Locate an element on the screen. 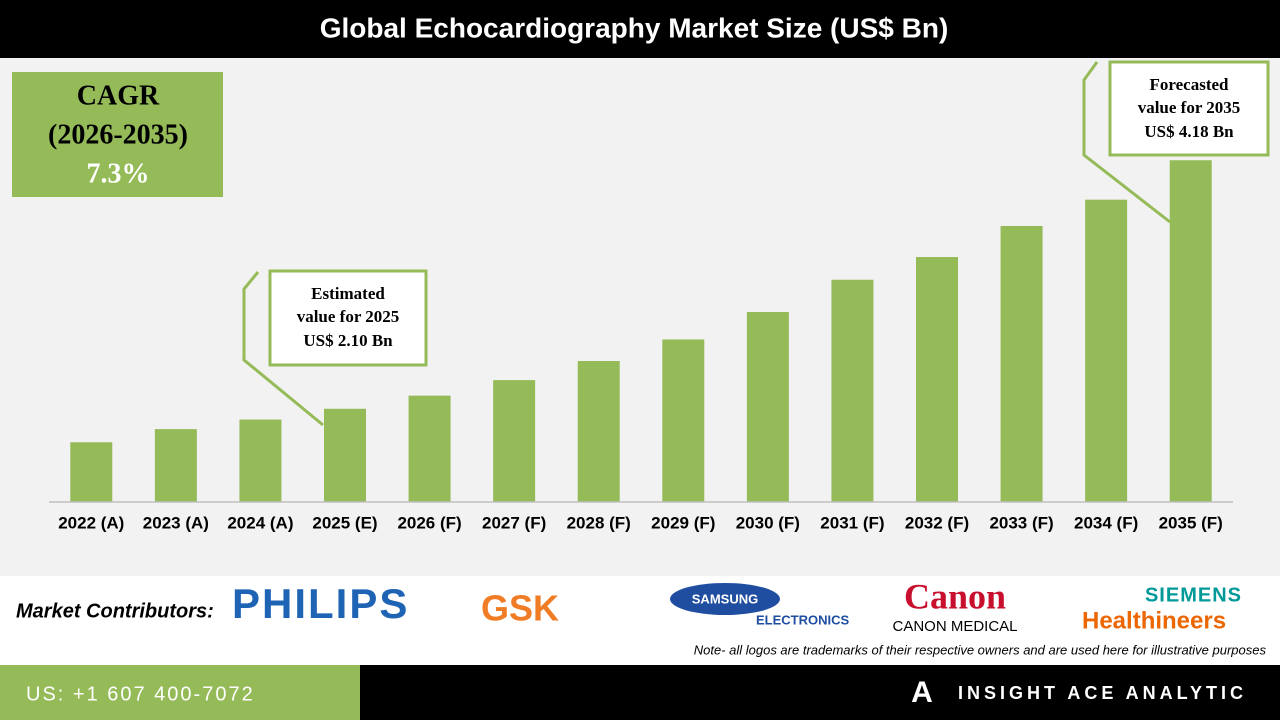 The image size is (1280, 725). logo: GSK is located at coordinates (520, 608).